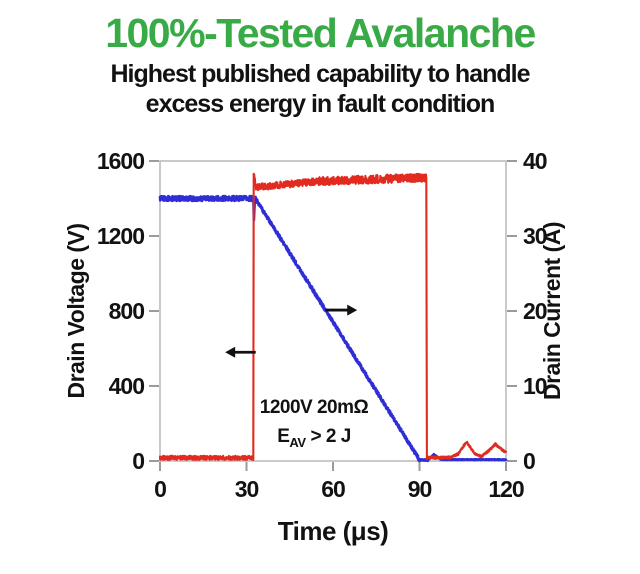 The image size is (640, 574). Describe the element at coordinates (120, 236) in the screenshot. I see `y-left-tick-label: 1200` at that location.